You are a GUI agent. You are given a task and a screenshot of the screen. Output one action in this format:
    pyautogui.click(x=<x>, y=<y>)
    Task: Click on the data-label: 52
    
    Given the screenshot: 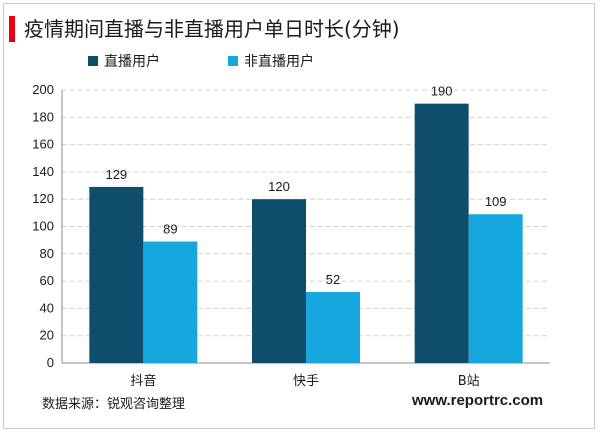 What is the action you would take?
    pyautogui.click(x=333, y=279)
    